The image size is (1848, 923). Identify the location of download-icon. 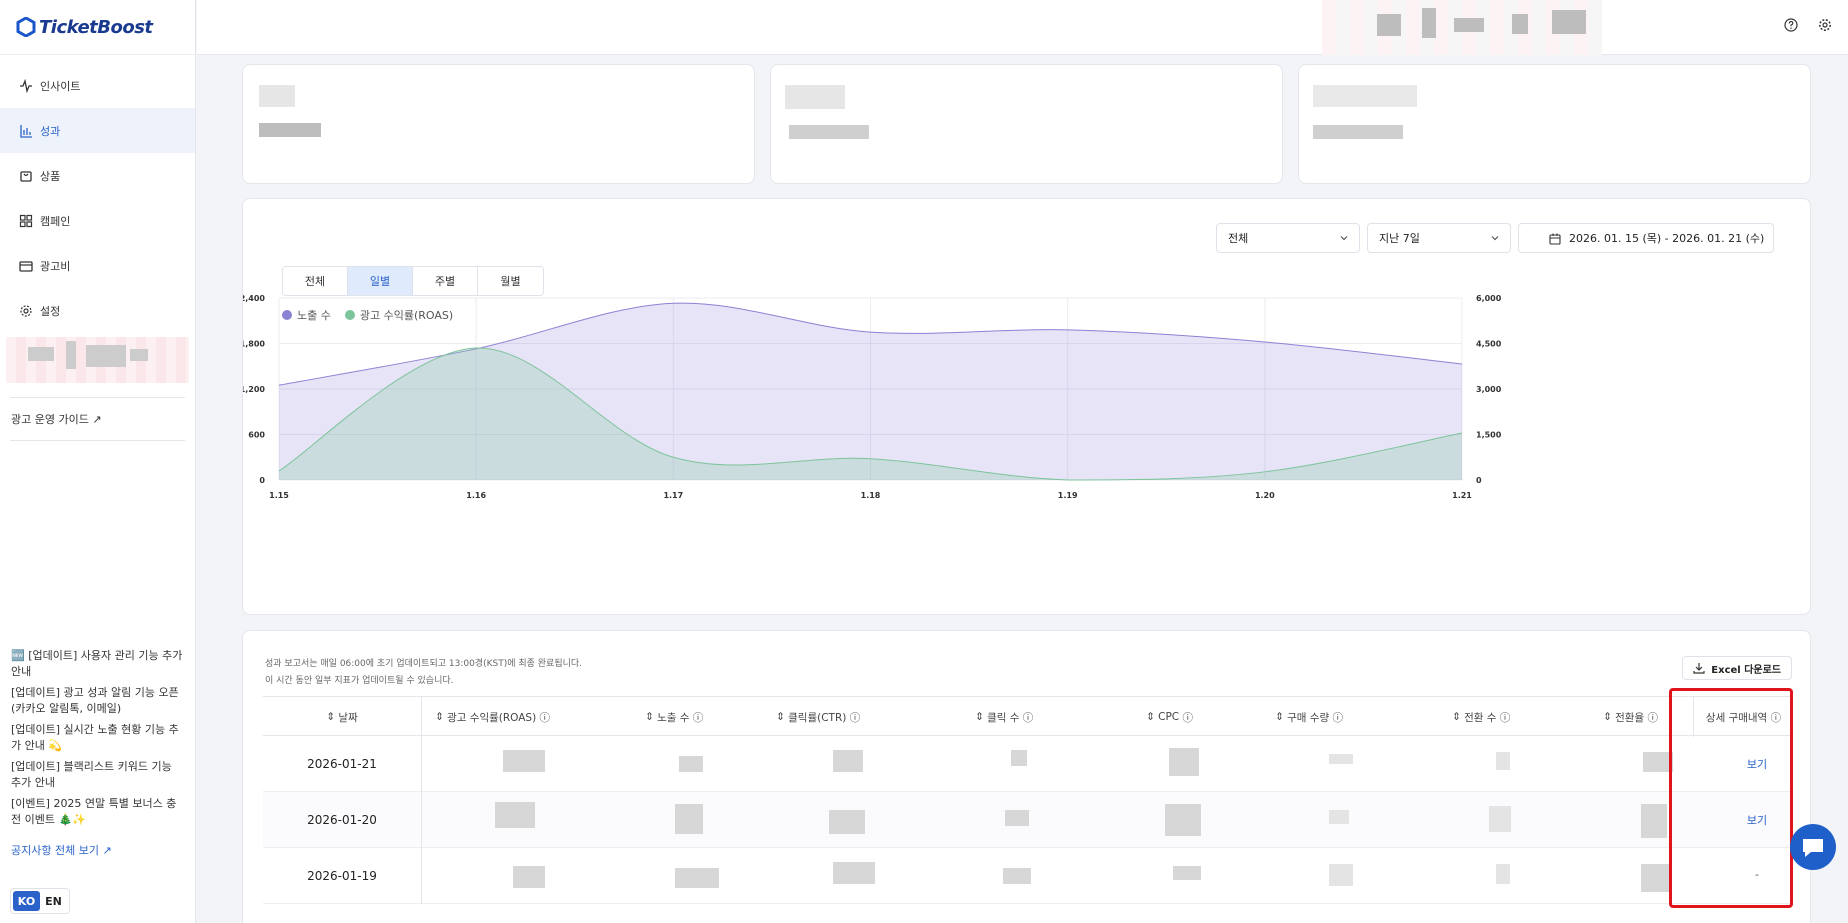
(1699, 668).